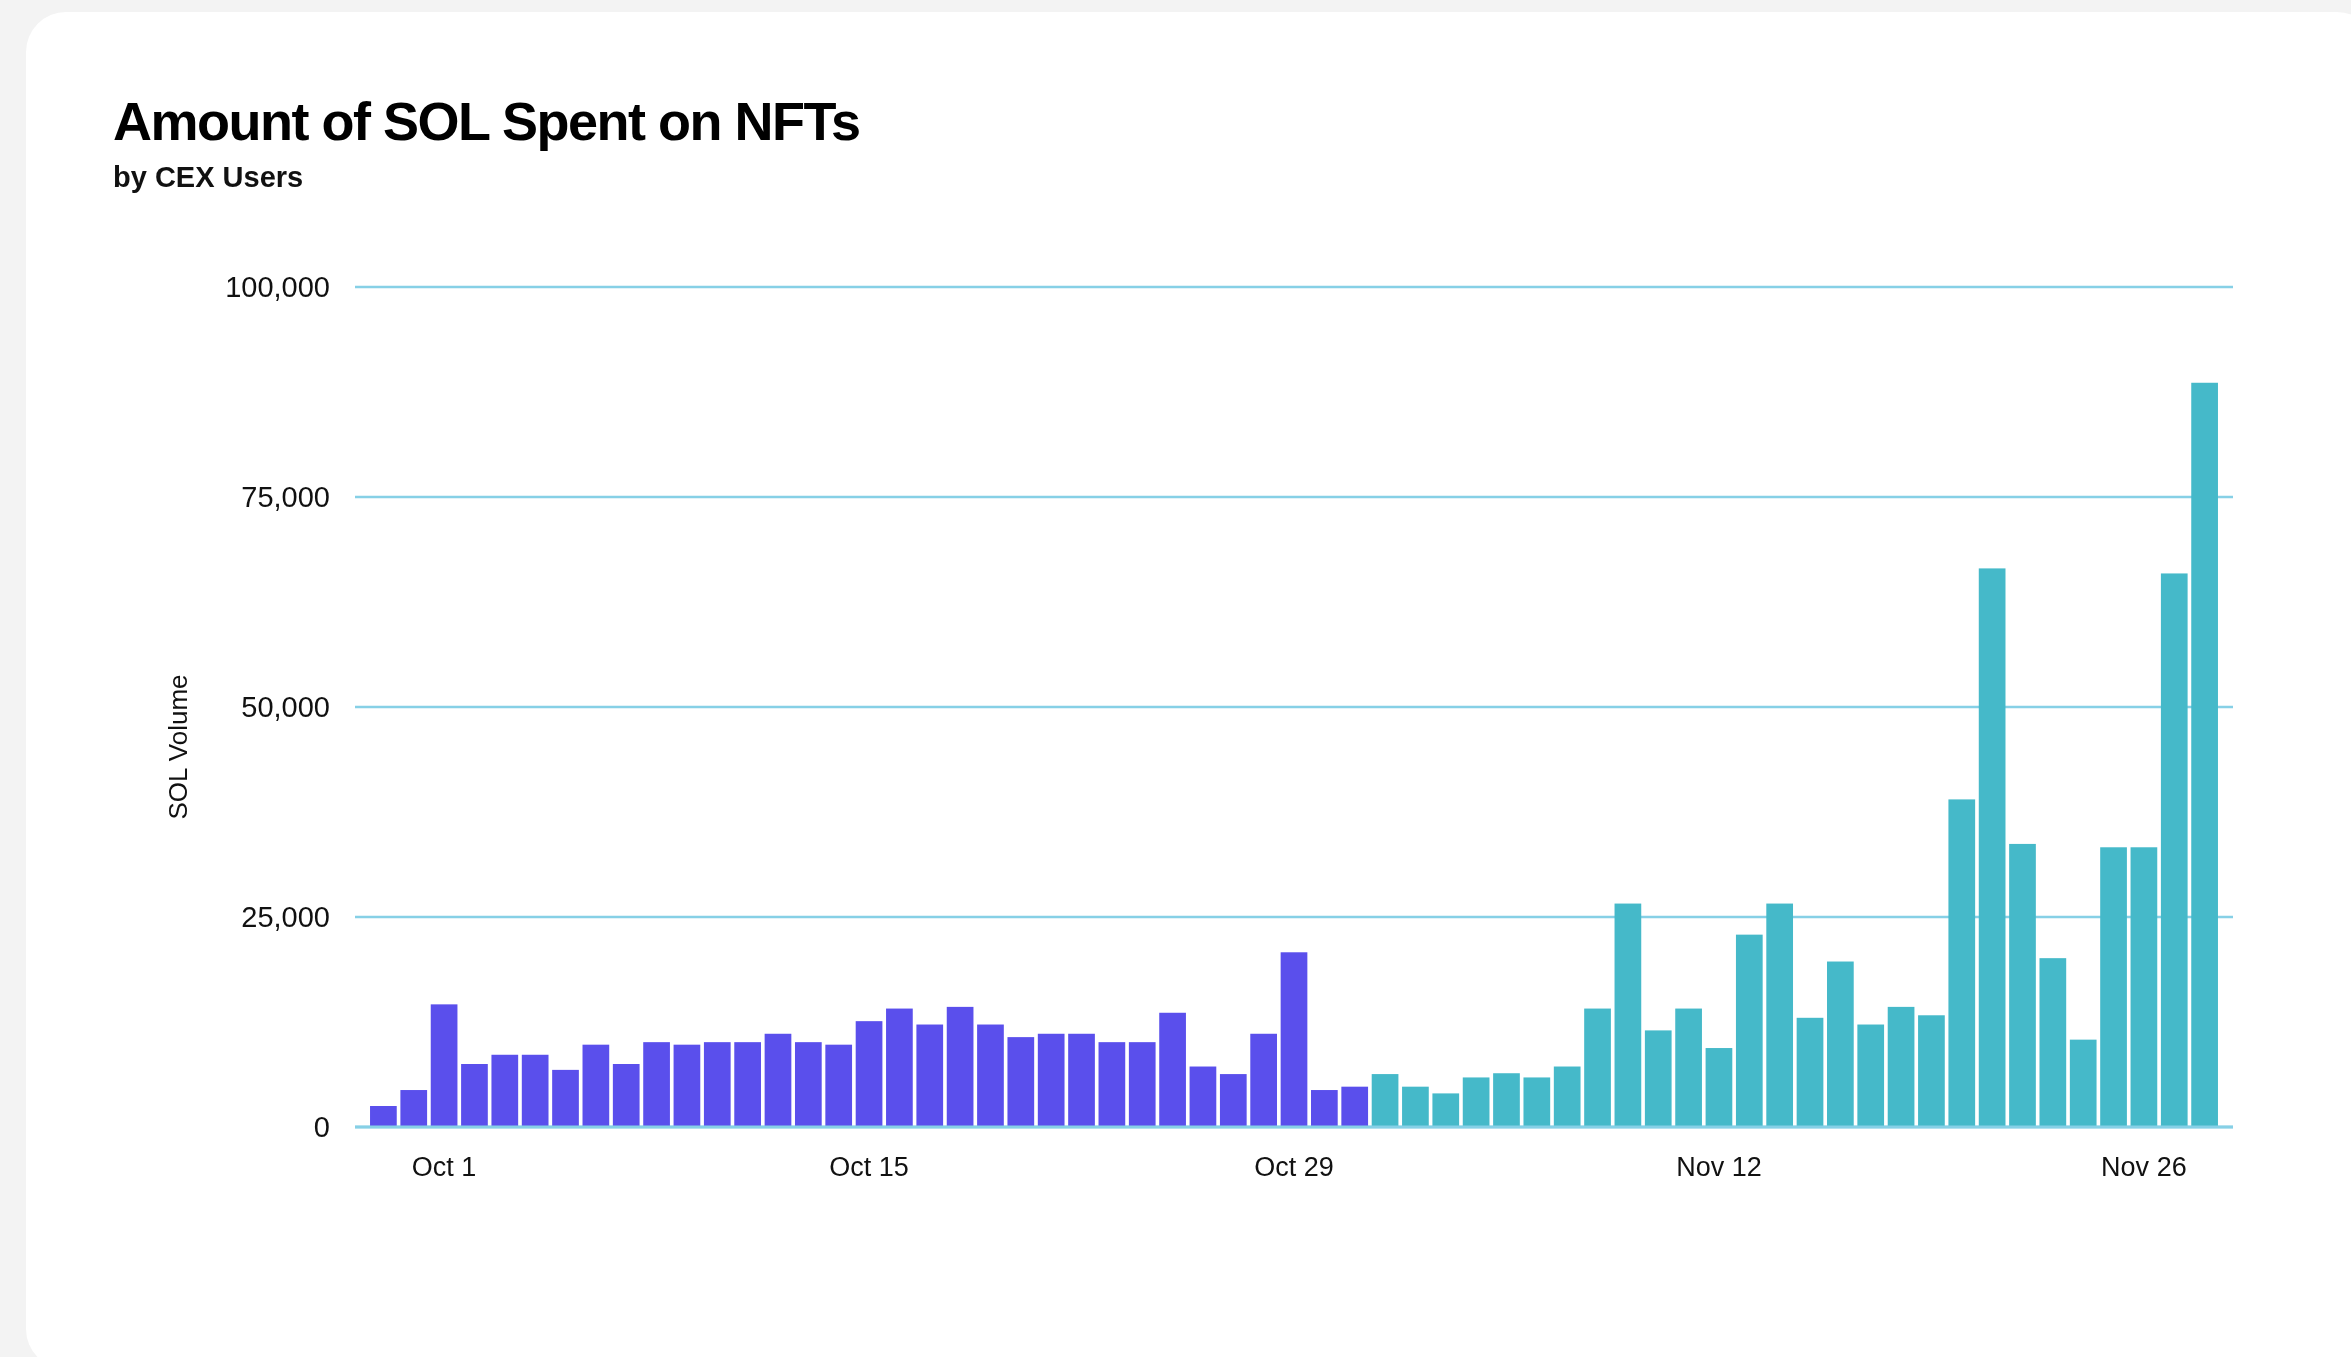 The width and height of the screenshot is (2351, 1357). What do you see at coordinates (277, 287) in the screenshot?
I see `y-tick-label: 100,000` at bounding box center [277, 287].